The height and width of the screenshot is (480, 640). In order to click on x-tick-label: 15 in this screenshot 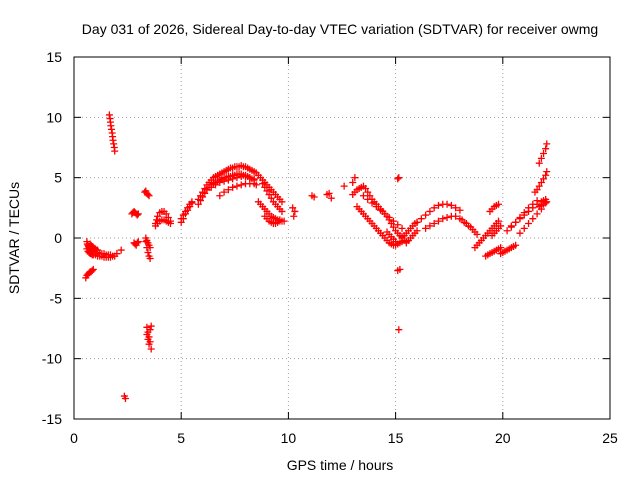, I will do `click(396, 438)`.